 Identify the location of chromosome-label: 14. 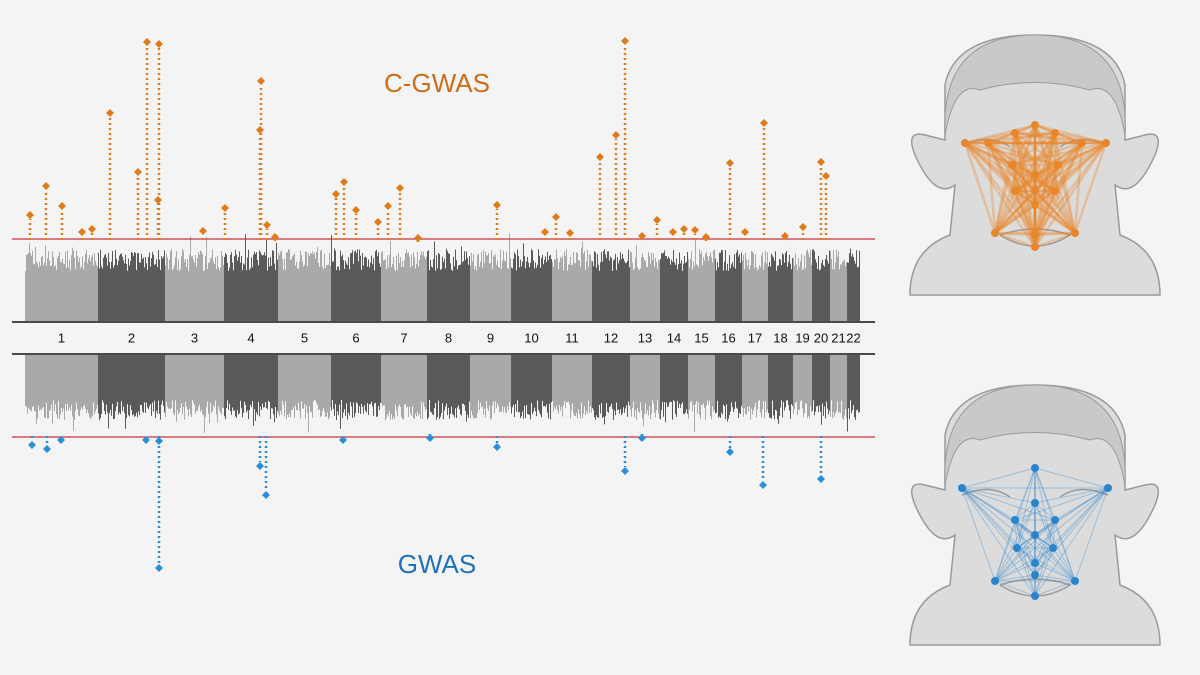
(674, 337).